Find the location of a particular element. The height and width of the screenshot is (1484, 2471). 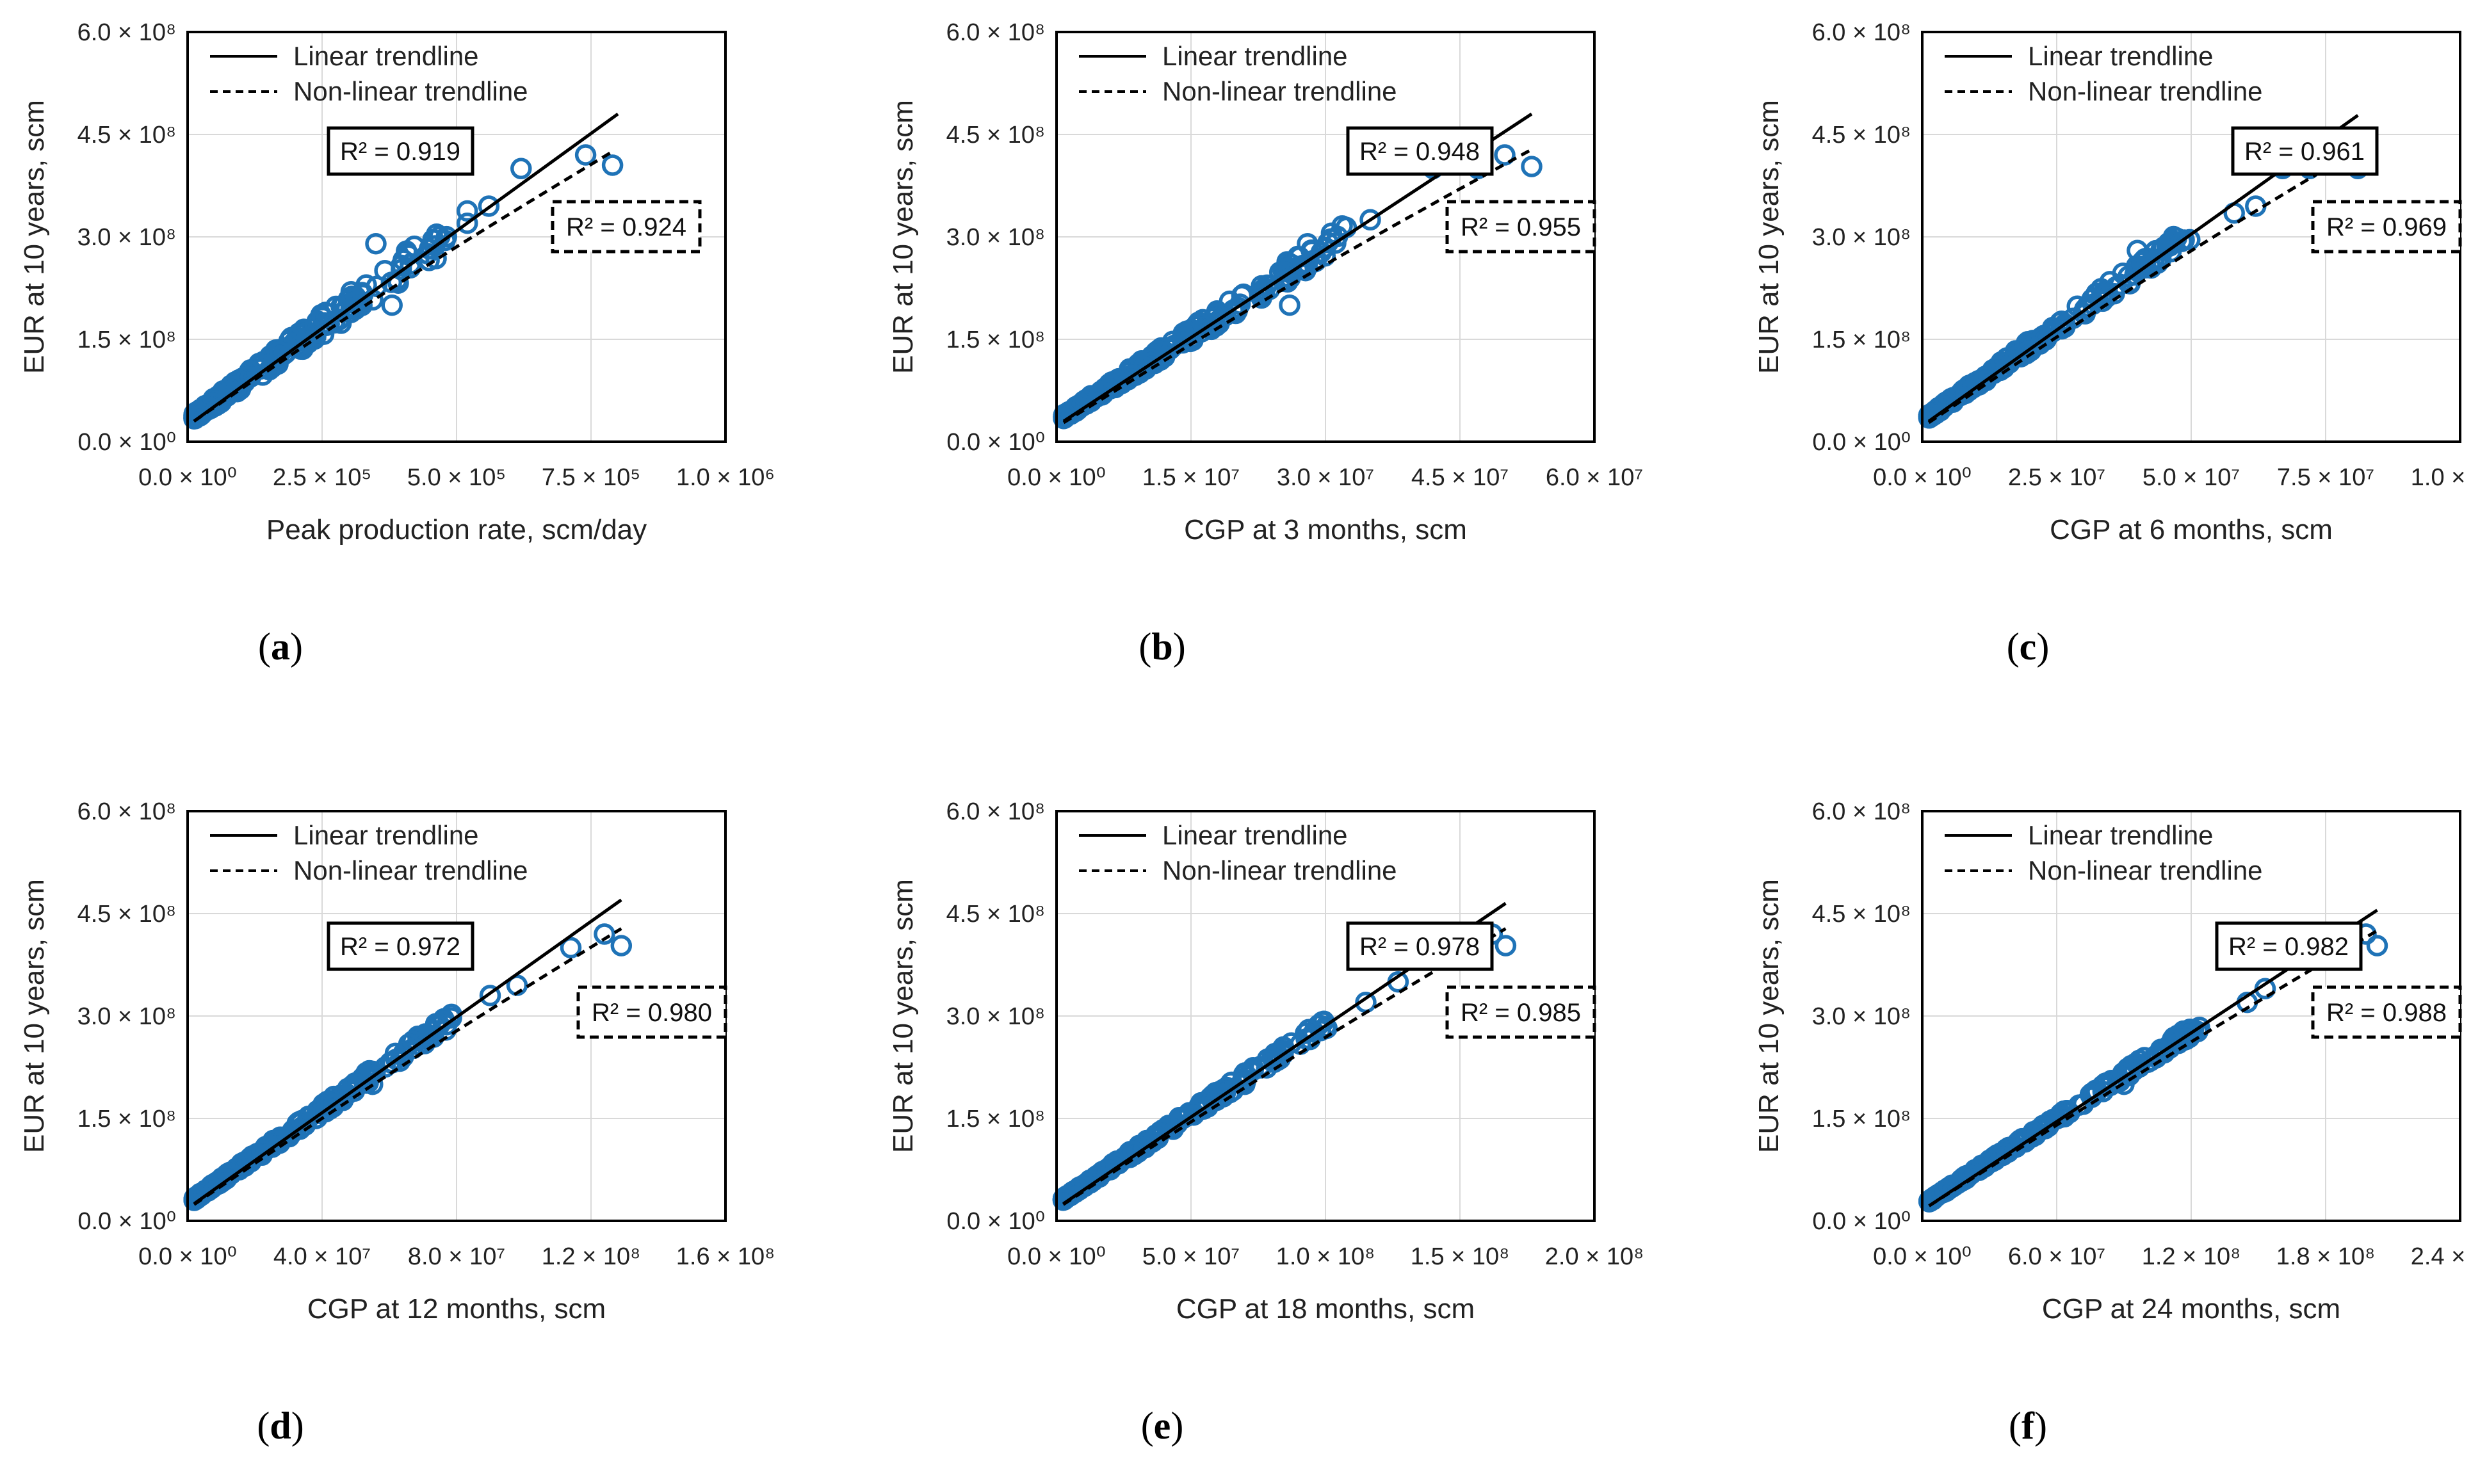

x-tick-label: 1.8 × 10⁸ is located at coordinates (2325, 1256).